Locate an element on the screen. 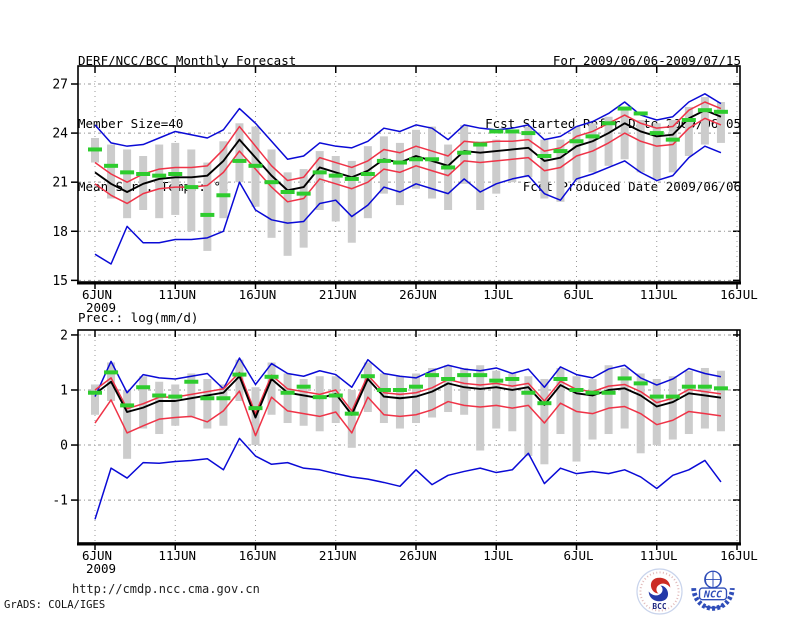  ncc-logo-label: NCC is located at coordinates (713, 595).